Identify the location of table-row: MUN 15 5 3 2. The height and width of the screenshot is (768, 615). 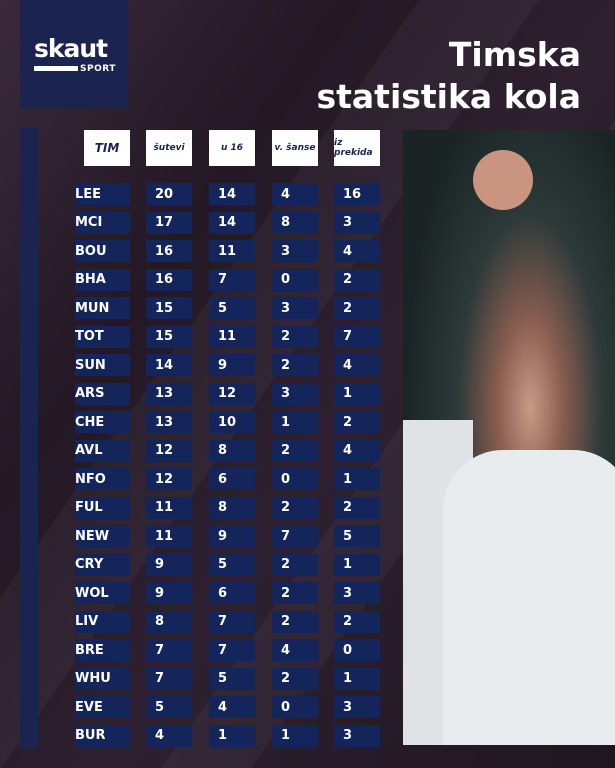
(200, 308).